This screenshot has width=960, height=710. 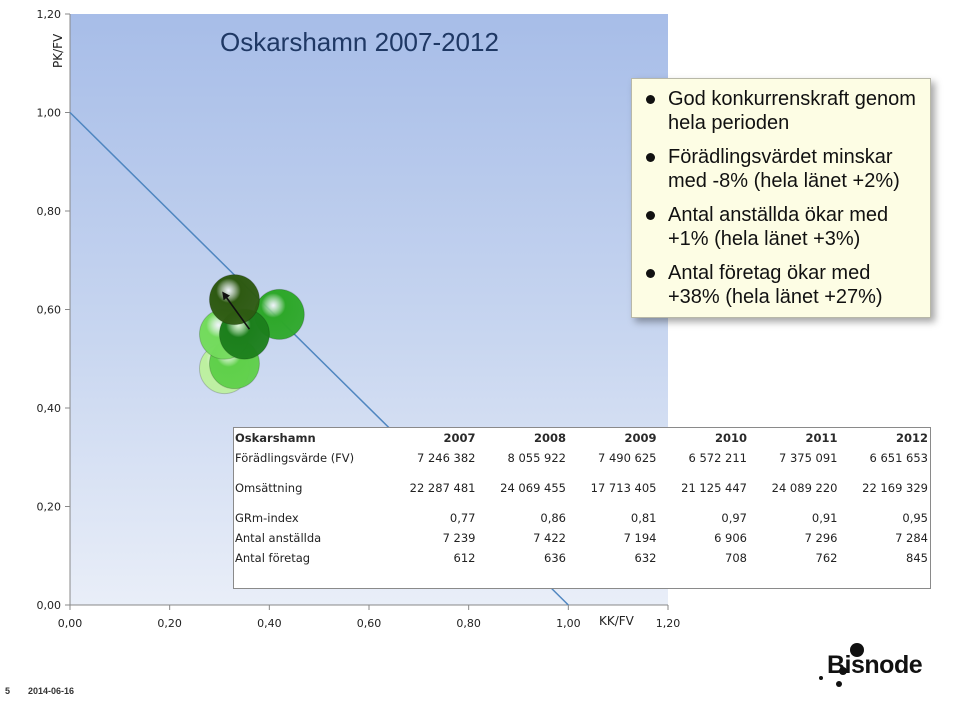 I want to click on table-cell: 0,77, so click(x=462, y=518).